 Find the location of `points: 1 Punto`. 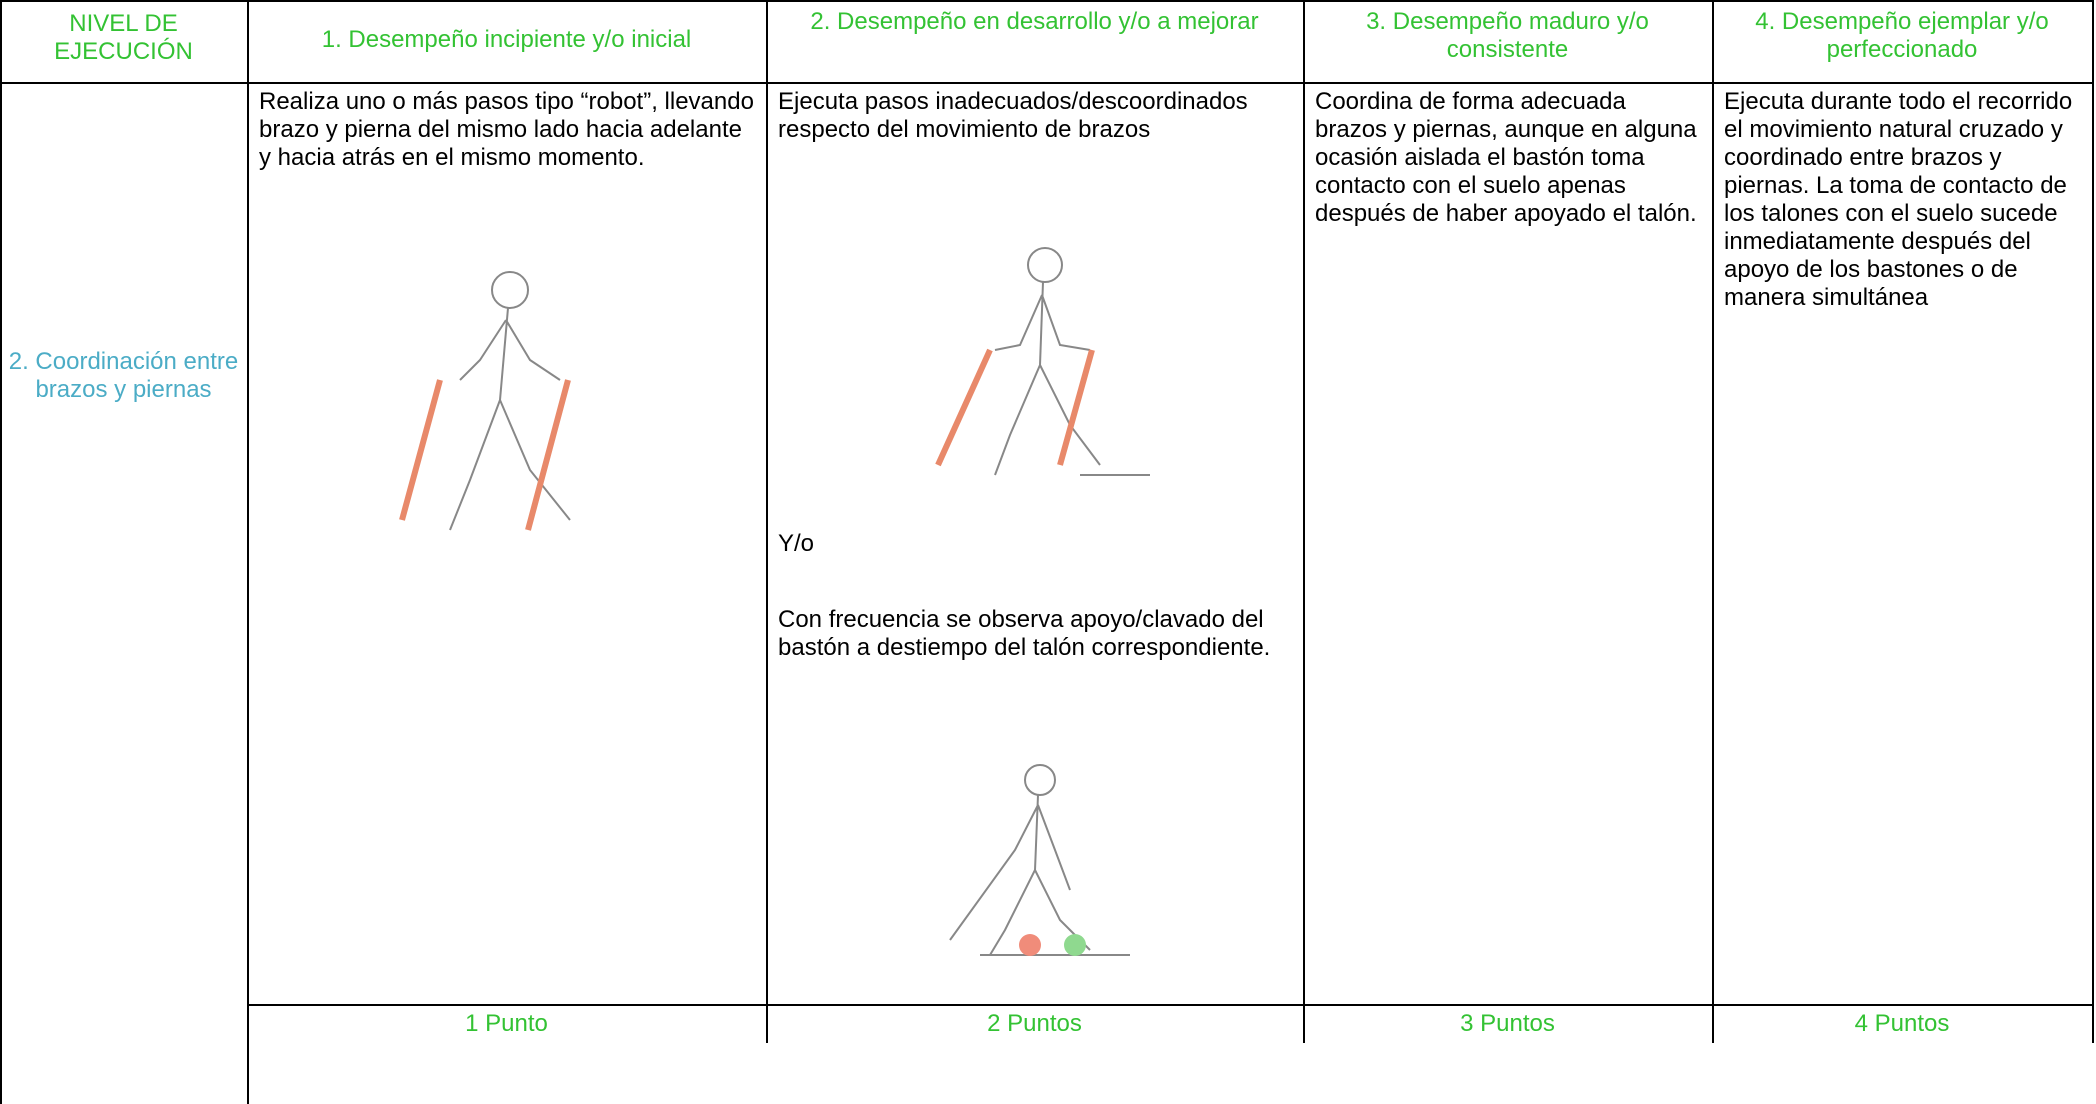

points: 1 Punto is located at coordinates (506, 1023).